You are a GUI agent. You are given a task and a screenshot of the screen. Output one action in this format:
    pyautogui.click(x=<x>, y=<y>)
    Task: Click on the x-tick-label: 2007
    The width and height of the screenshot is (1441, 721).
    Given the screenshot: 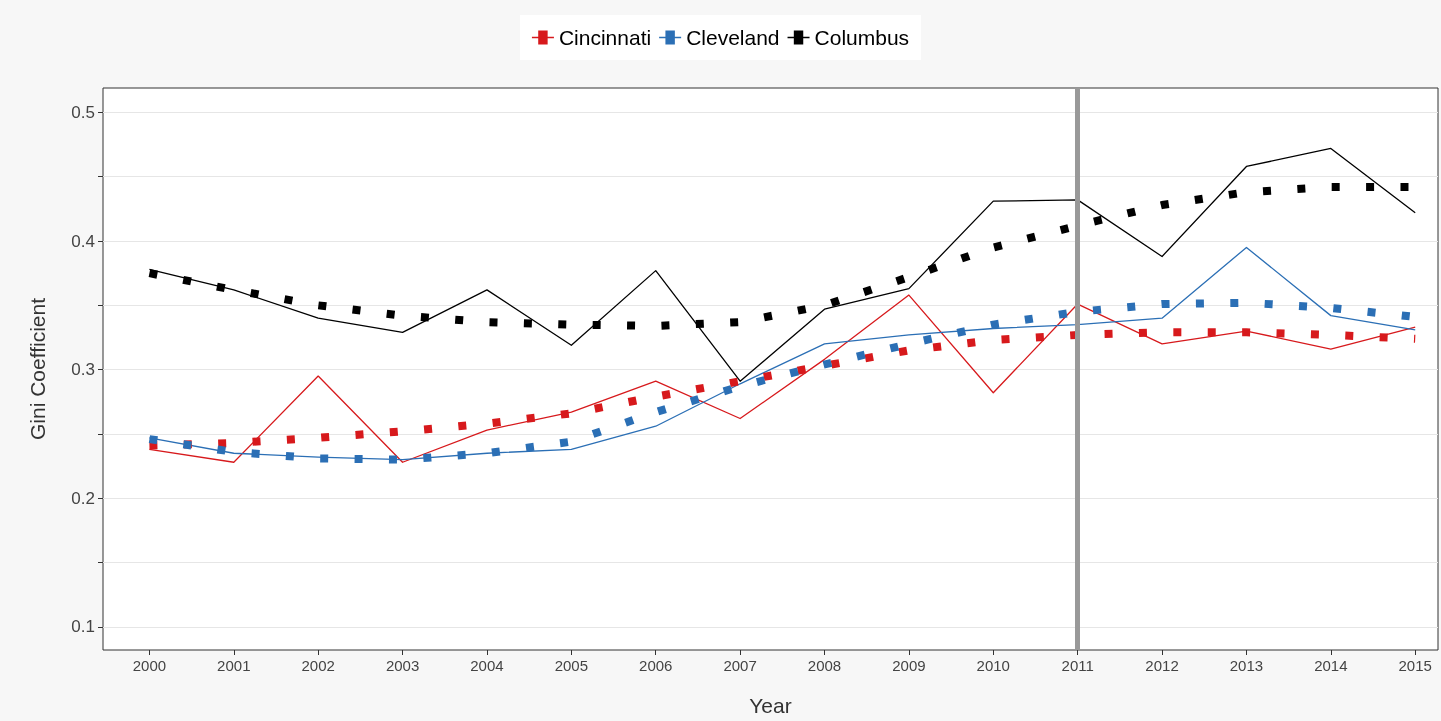 What is the action you would take?
    pyautogui.click(x=740, y=665)
    